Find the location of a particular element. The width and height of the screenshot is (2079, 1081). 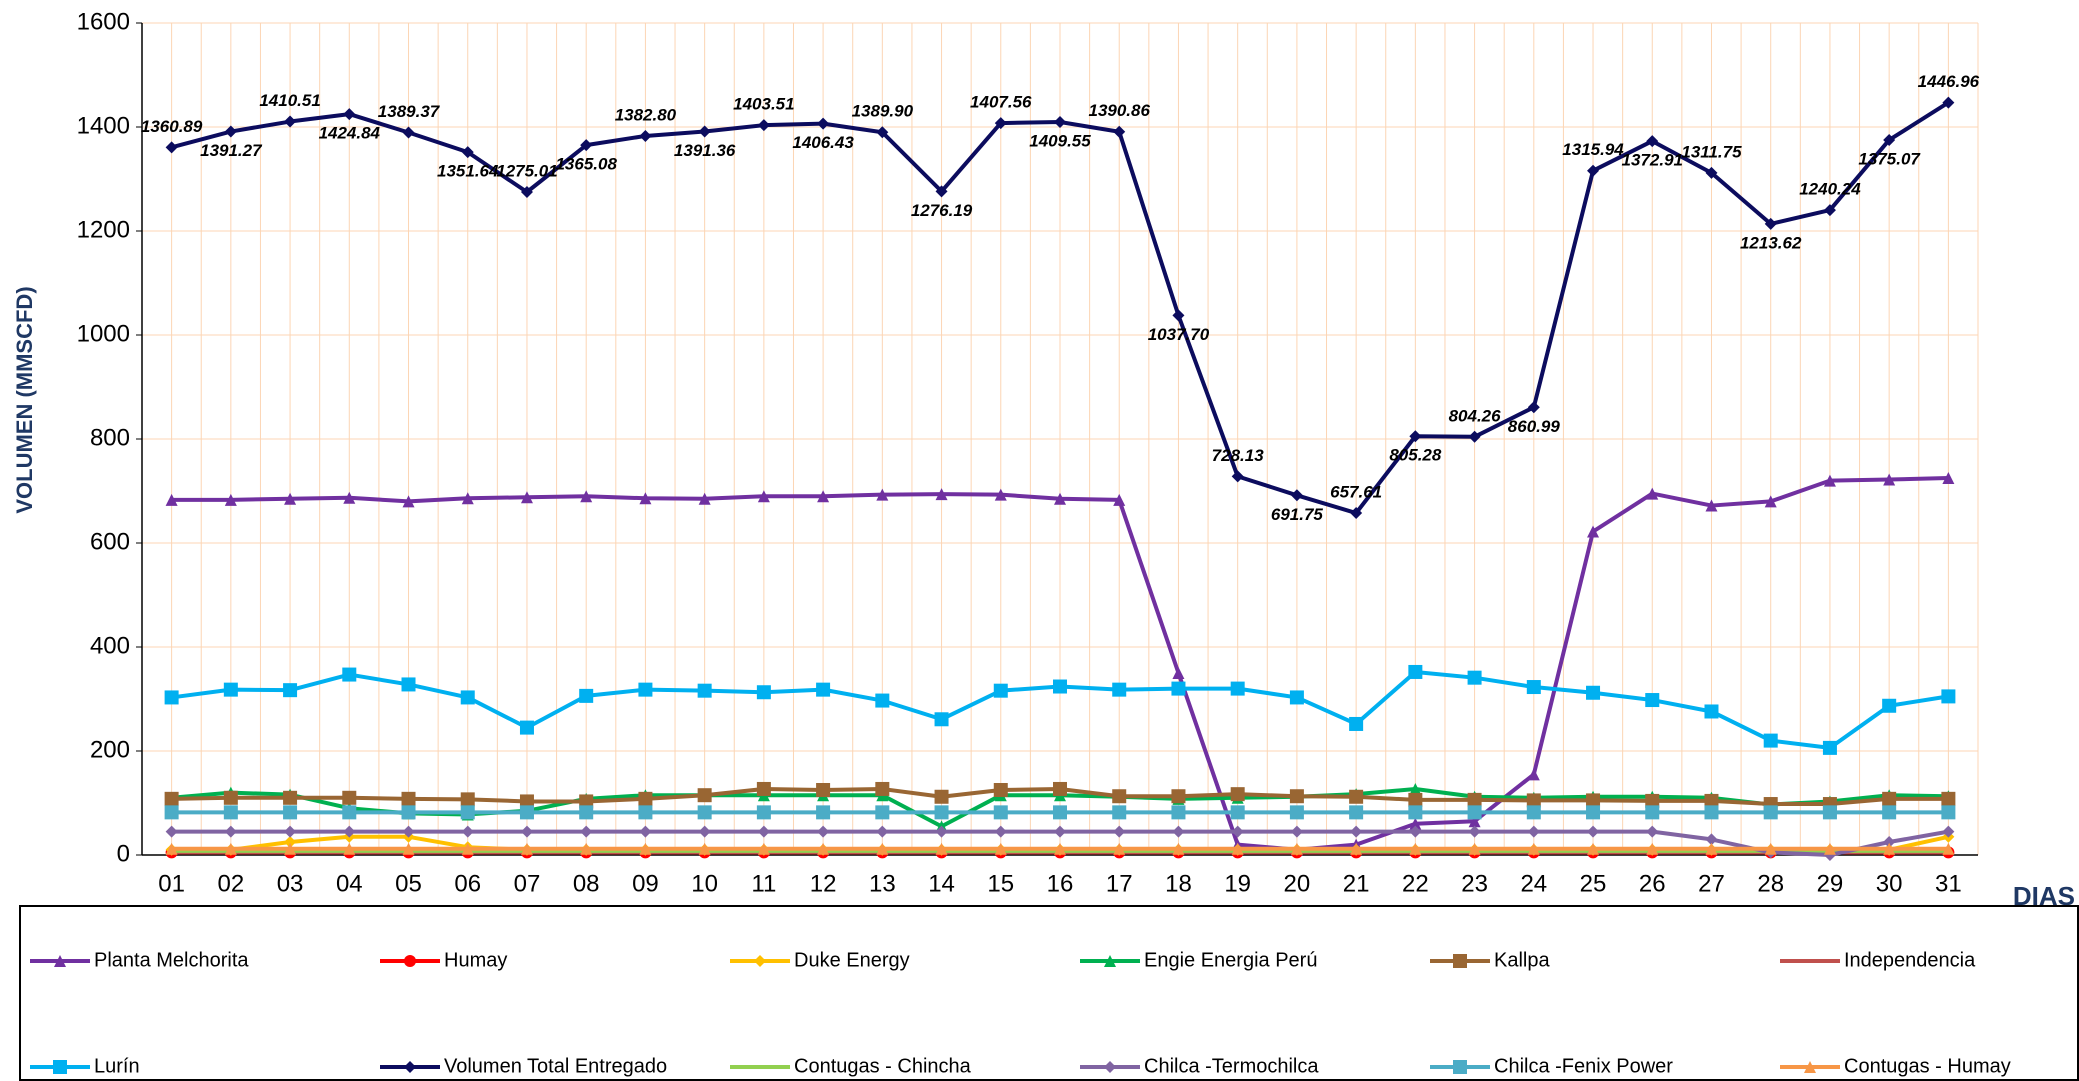

data-label: 1365.08 is located at coordinates (586, 164).